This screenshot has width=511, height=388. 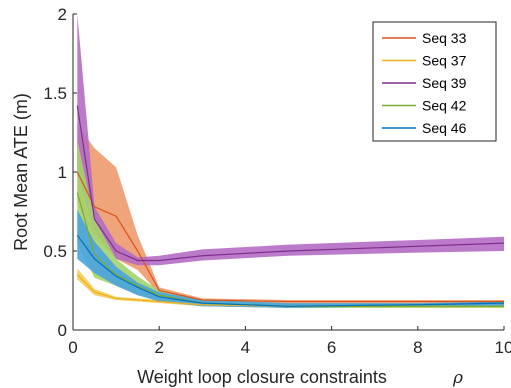 What do you see at coordinates (444, 61) in the screenshot?
I see `legend-label-seq-37: Seq 37` at bounding box center [444, 61].